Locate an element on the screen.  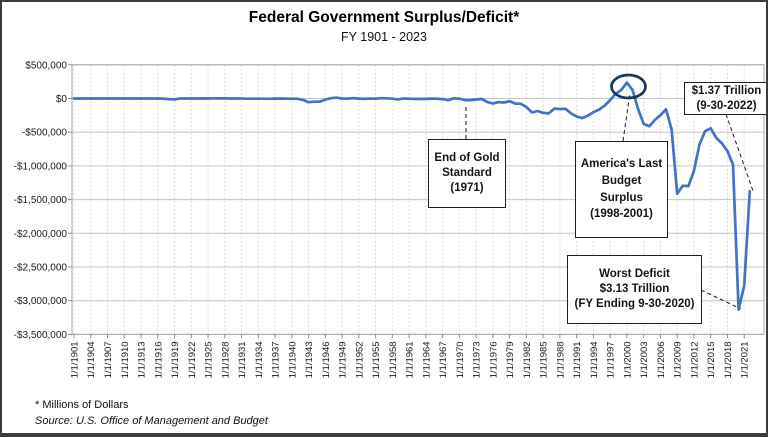
annotation-line: End of Gold is located at coordinates (467, 158).